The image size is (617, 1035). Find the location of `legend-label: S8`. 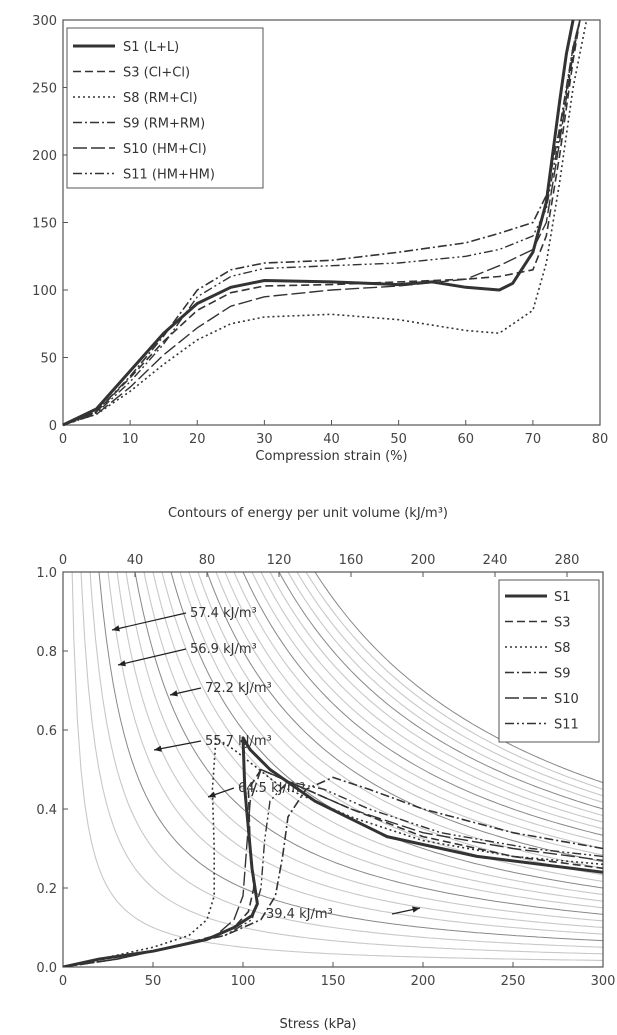

legend-label: S8 is located at coordinates (562, 648).